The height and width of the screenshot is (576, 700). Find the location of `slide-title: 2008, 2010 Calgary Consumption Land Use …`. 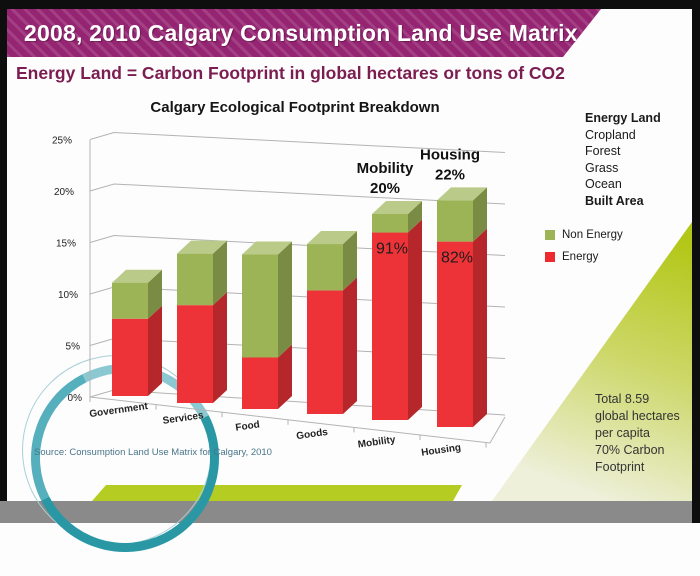

slide-title: 2008, 2010 Calgary Consumption Land Use … is located at coordinates (301, 32).